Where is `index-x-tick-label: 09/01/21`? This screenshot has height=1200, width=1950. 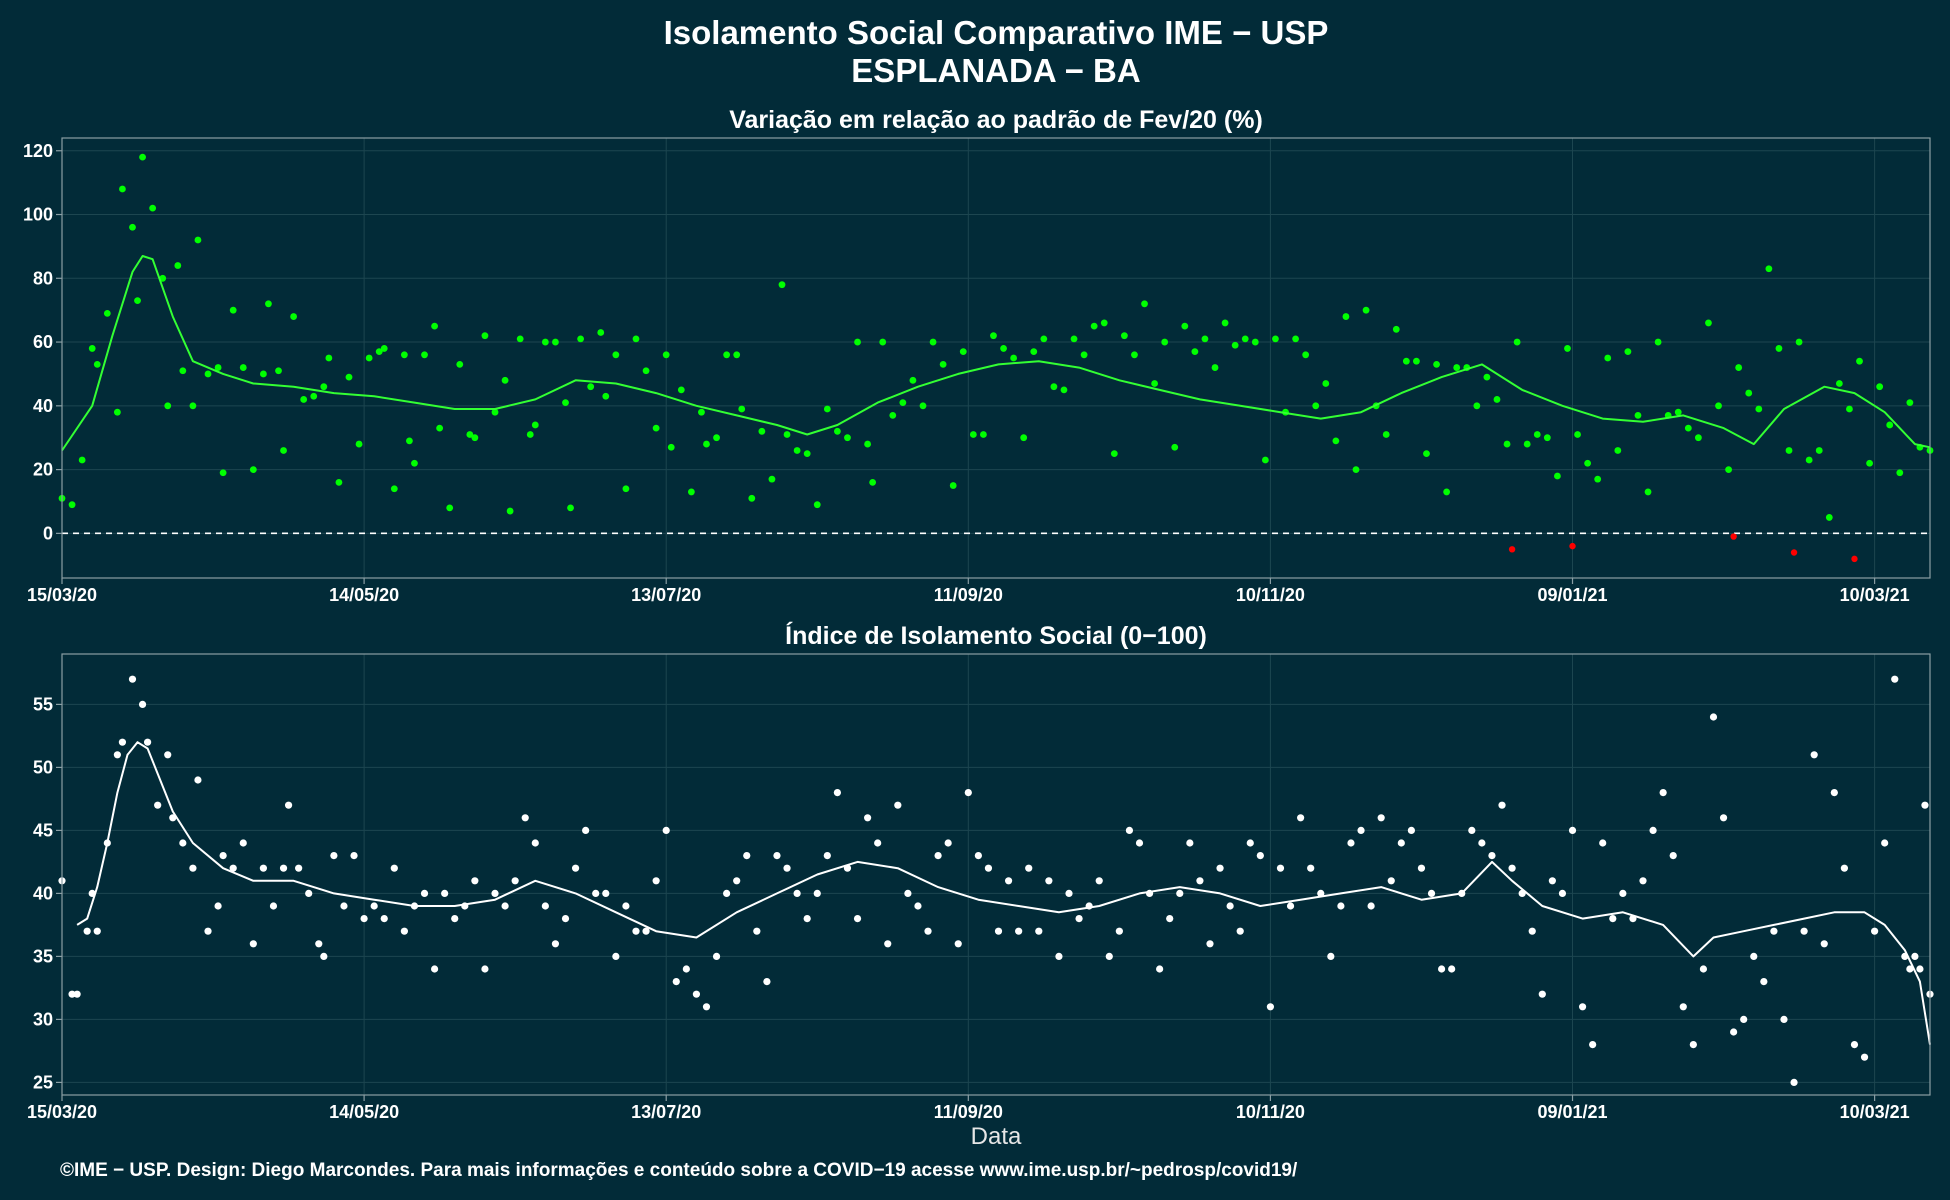
index-x-tick-label: 09/01/21 is located at coordinates (1572, 1112).